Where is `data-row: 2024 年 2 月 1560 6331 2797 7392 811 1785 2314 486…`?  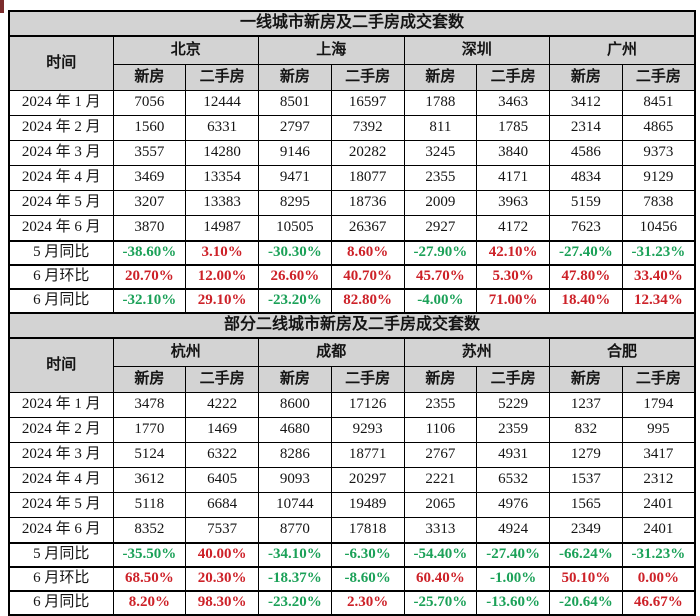 data-row: 2024 年 2 月 1560 6331 2797 7392 811 1785 2314 486… is located at coordinates (352, 128).